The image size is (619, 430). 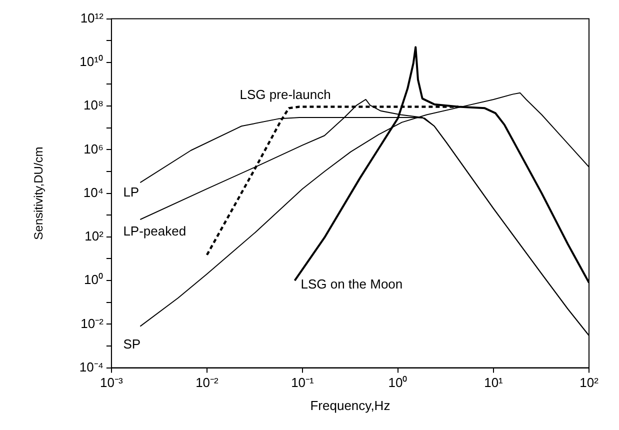 What do you see at coordinates (208, 382) in the screenshot?
I see `x-tick-label: 10⁻²` at bounding box center [208, 382].